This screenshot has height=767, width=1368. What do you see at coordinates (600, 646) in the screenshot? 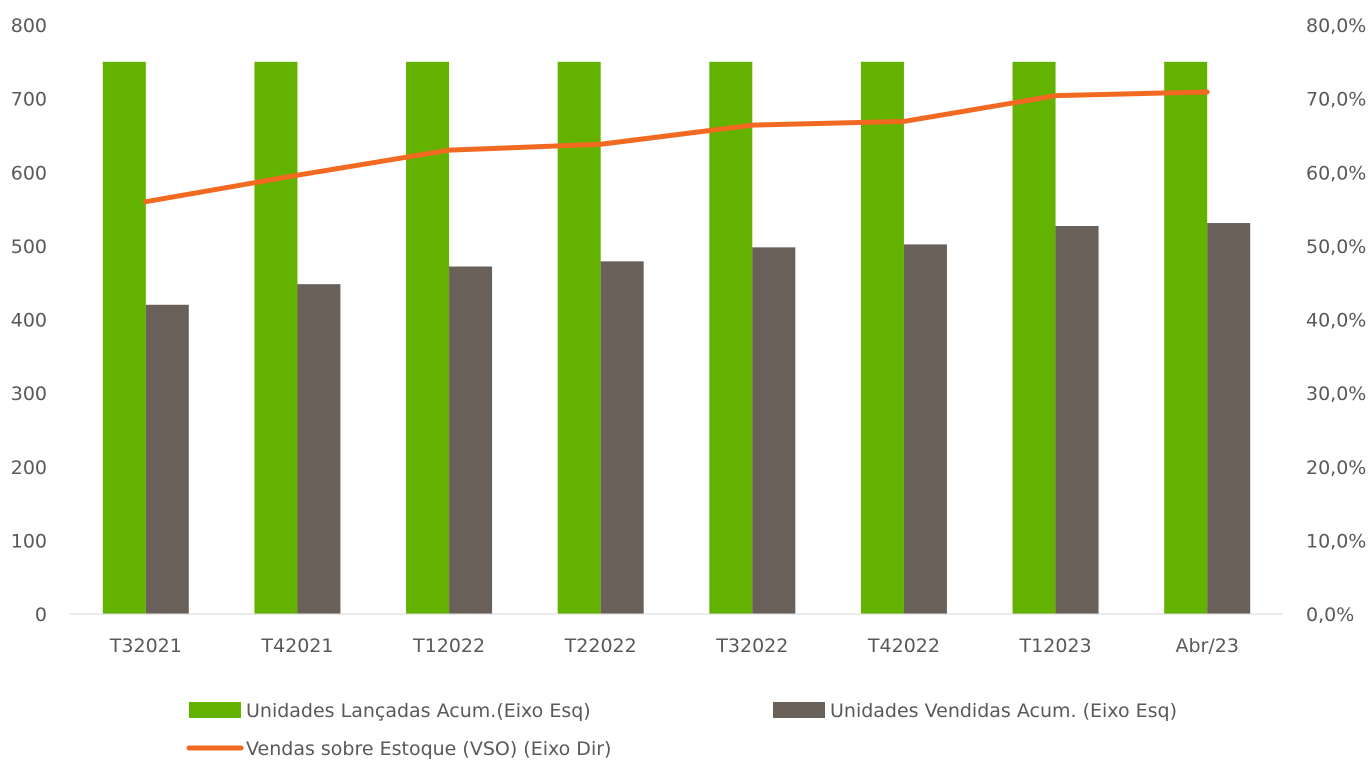
I see `category-label: T22022` at bounding box center [600, 646].